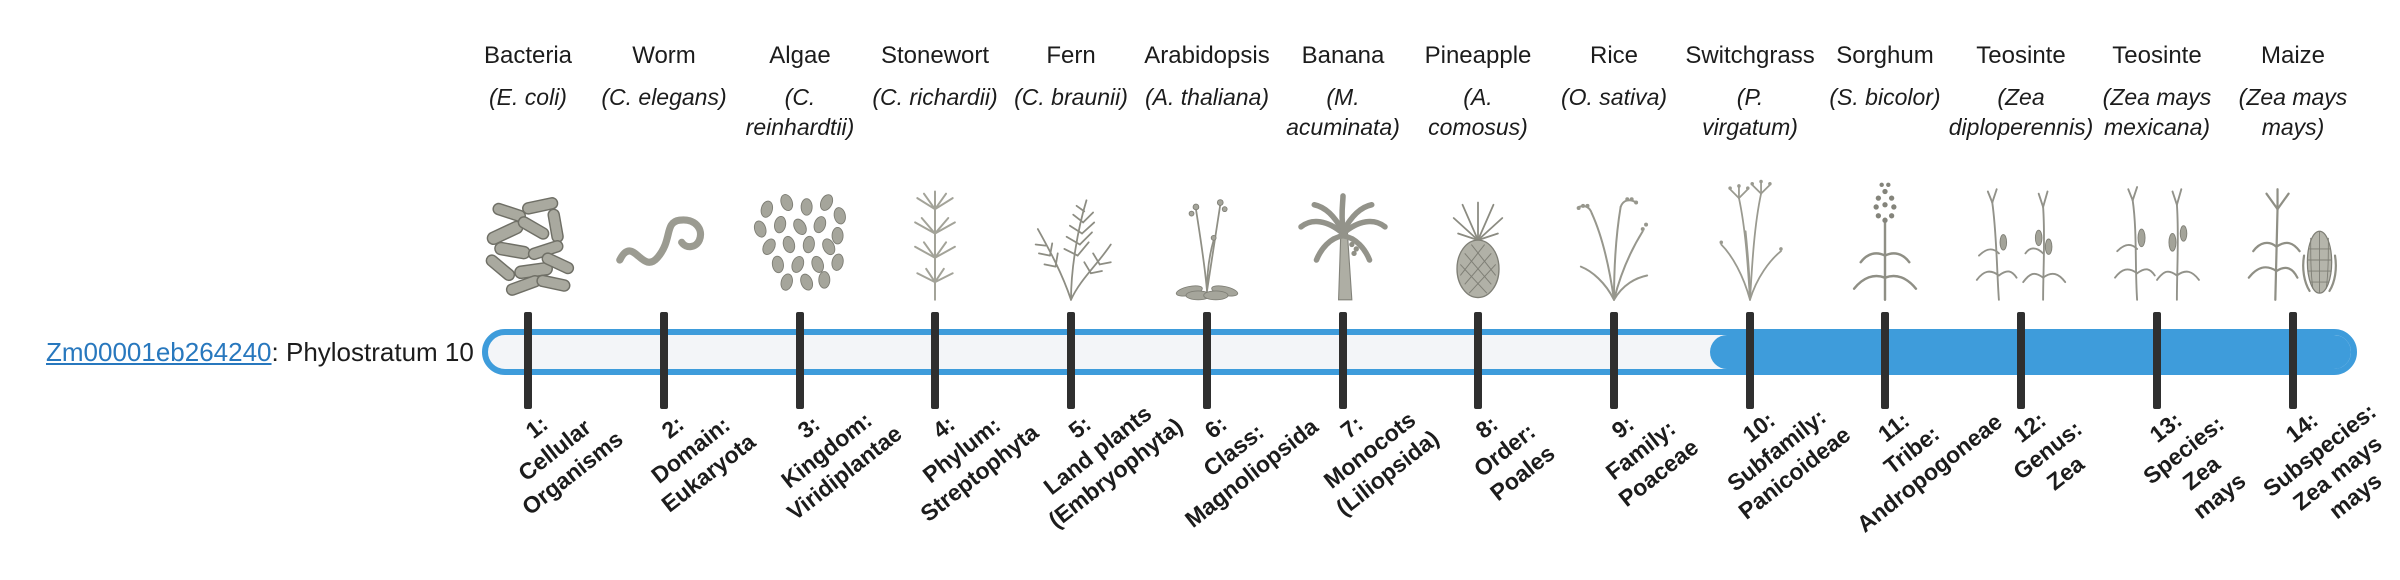  I want to click on switchgrass-icon, so click(1750, 236).